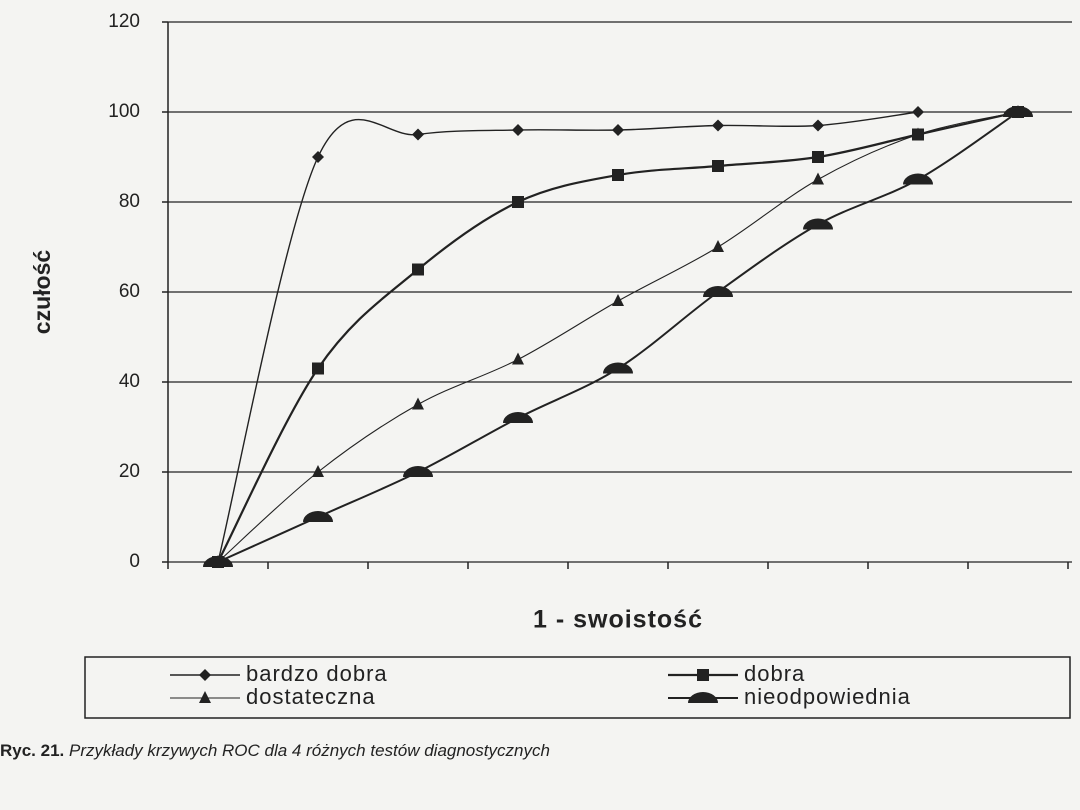 The width and height of the screenshot is (1080, 810). I want to click on y-tick-label: 60, so click(129, 291).